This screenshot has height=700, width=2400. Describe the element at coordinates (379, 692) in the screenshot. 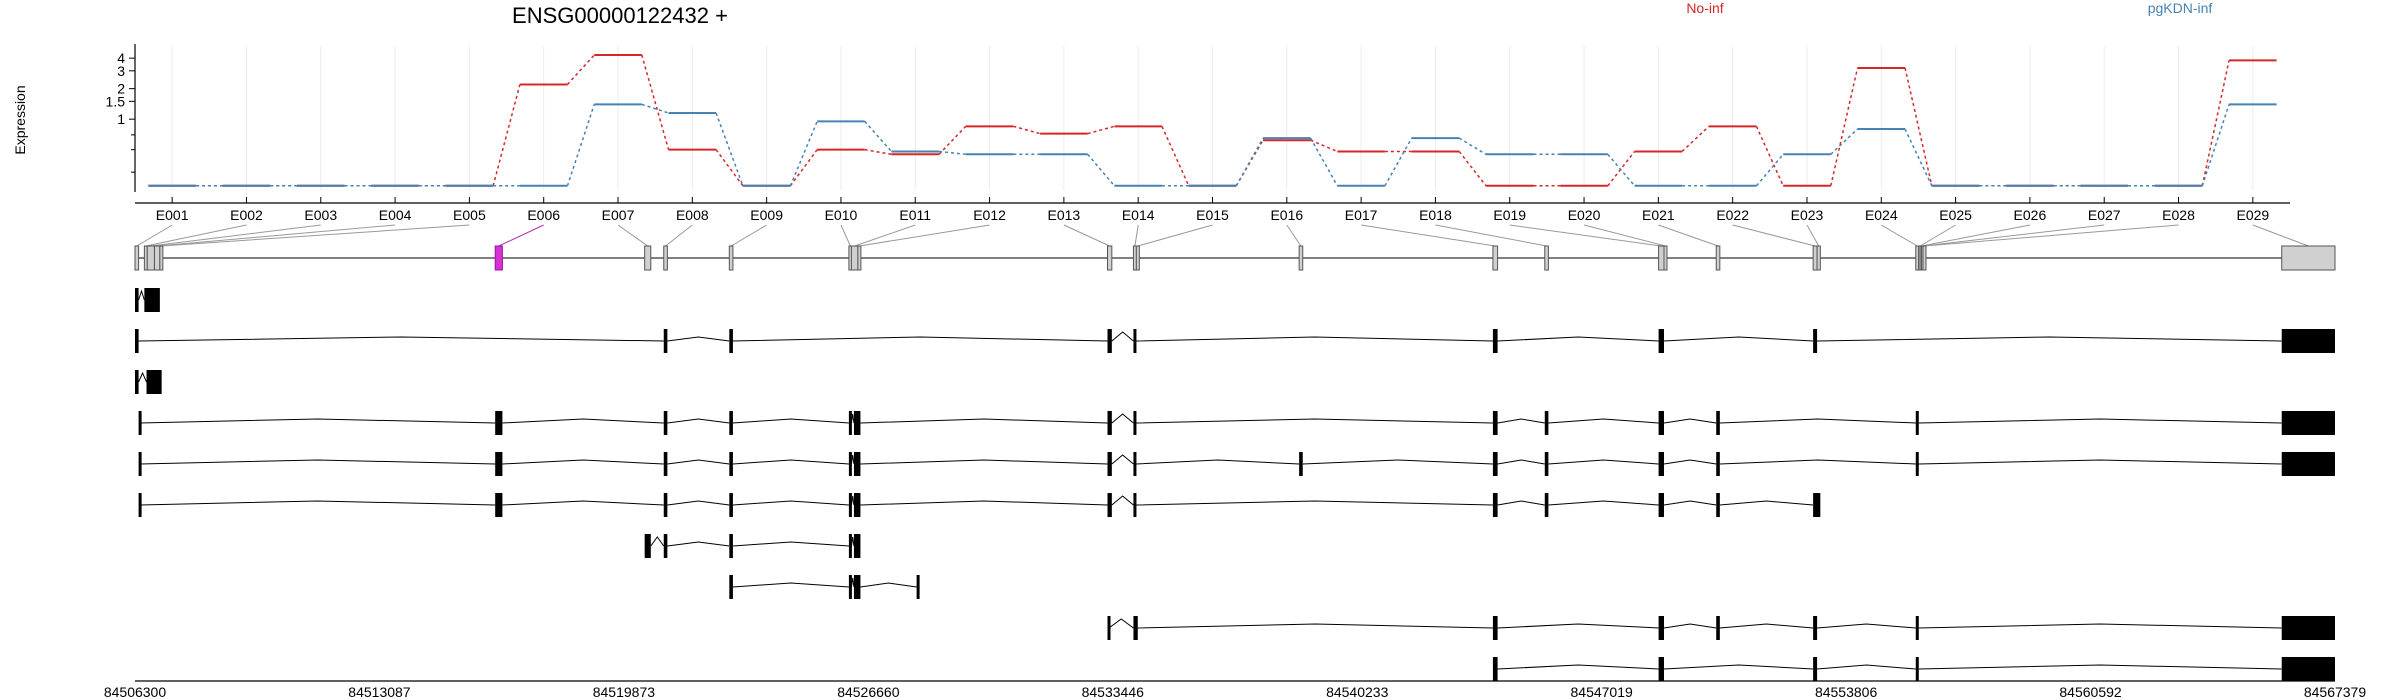

I see `genome-tick-label-84513087: 84513087` at that location.